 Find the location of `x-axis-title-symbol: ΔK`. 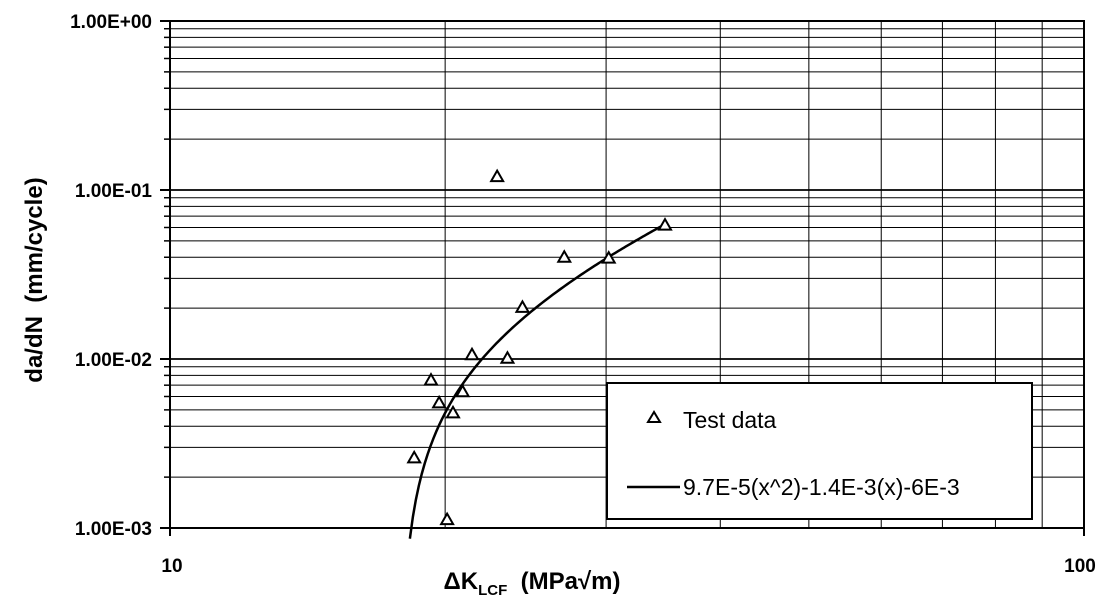

x-axis-title-symbol: ΔK is located at coordinates (461, 581).